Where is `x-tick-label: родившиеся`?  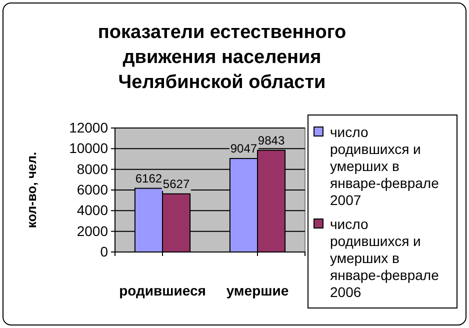 x-tick-label: родившиеся is located at coordinates (162, 290).